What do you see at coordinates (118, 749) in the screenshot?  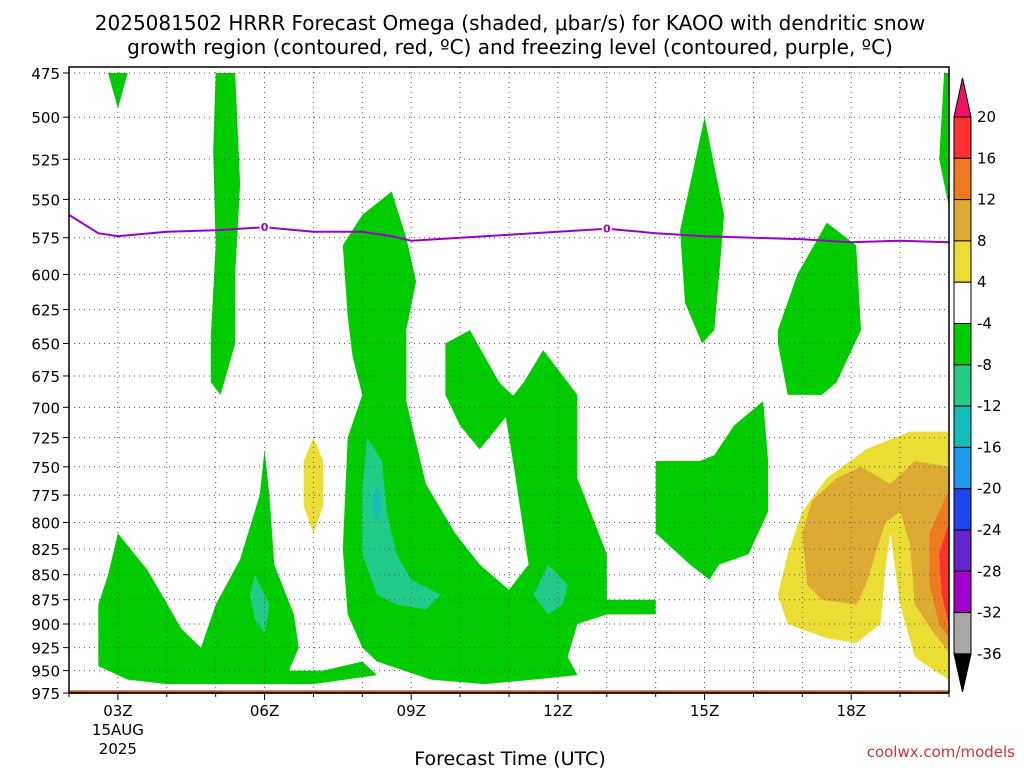 I see `x-tick-year: 2025` at bounding box center [118, 749].